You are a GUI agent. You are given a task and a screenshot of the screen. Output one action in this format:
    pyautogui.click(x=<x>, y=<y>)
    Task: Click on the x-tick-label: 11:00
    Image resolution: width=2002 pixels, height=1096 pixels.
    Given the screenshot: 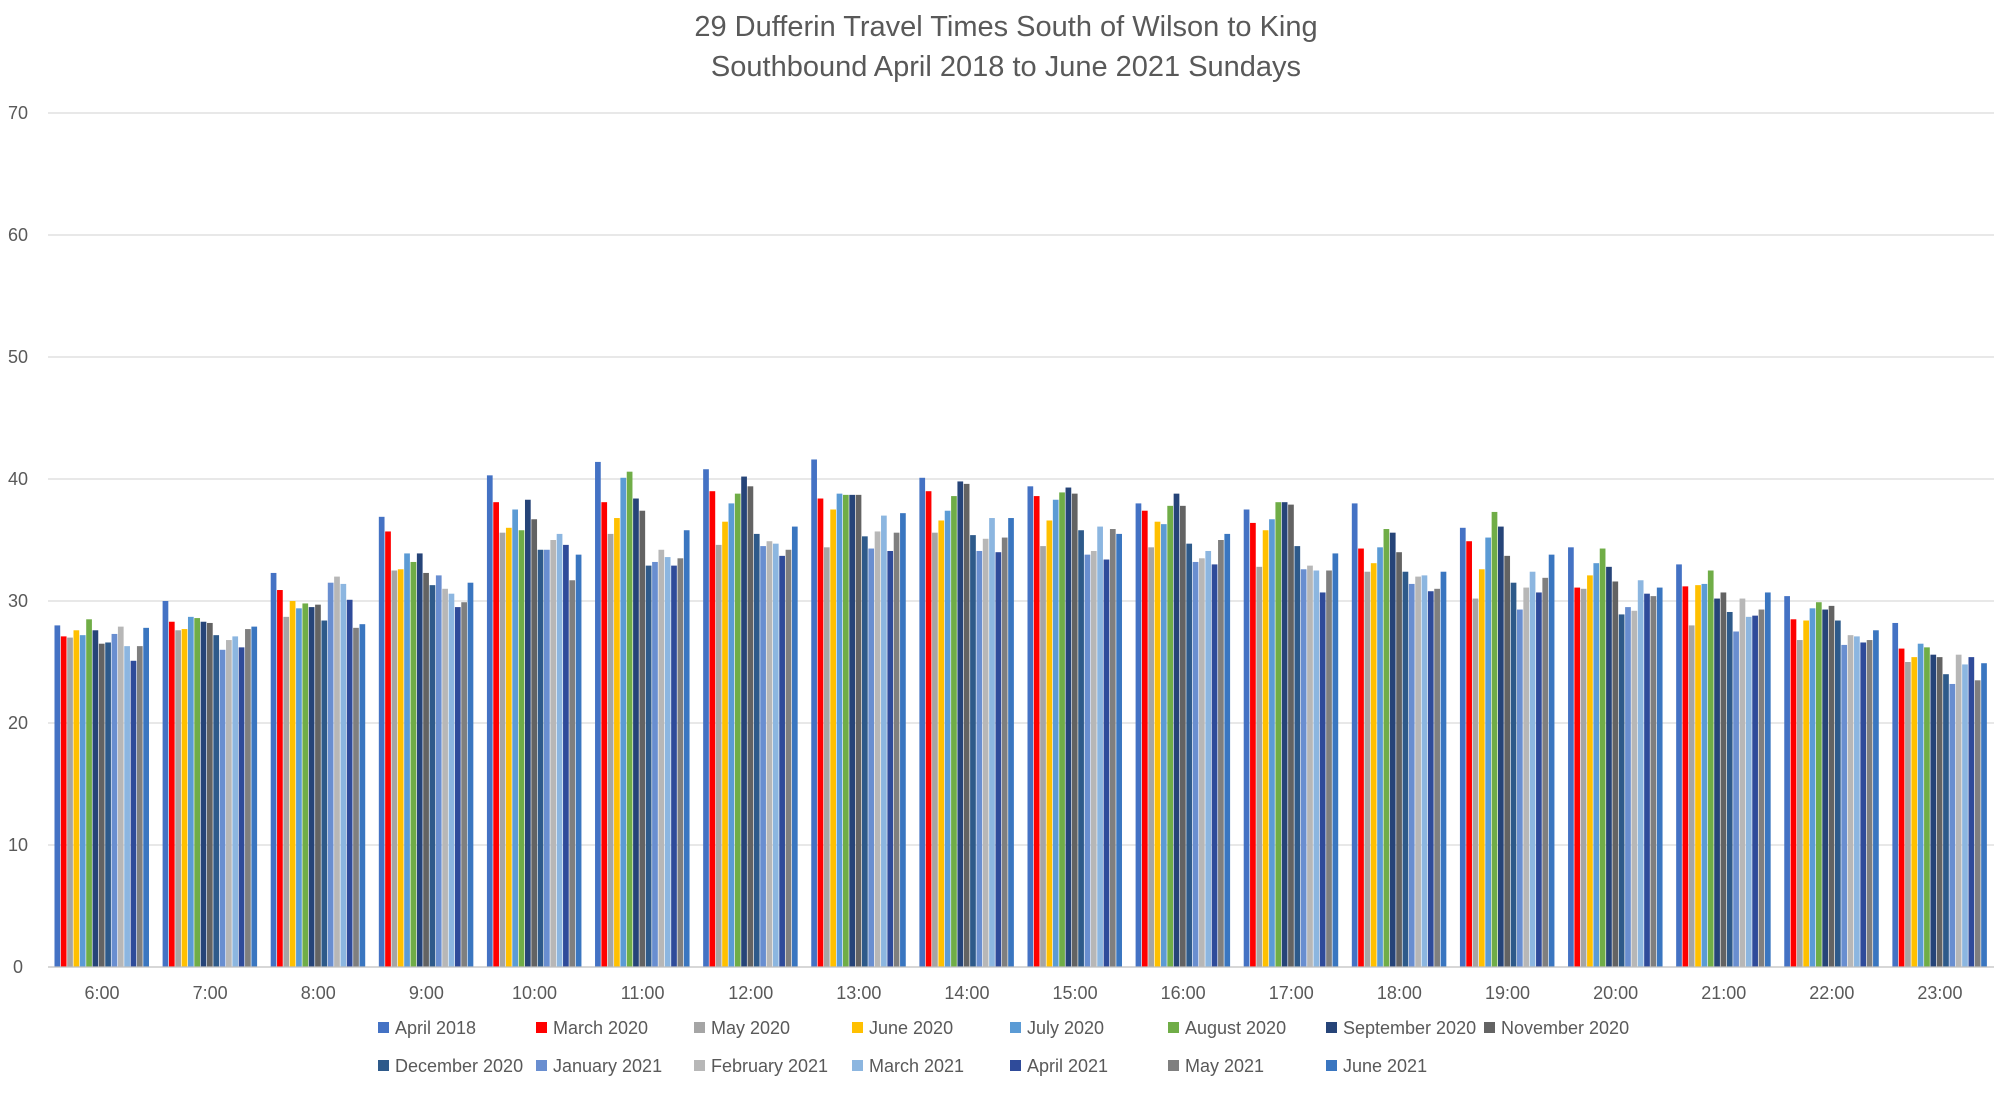 What is the action you would take?
    pyautogui.click(x=643, y=993)
    